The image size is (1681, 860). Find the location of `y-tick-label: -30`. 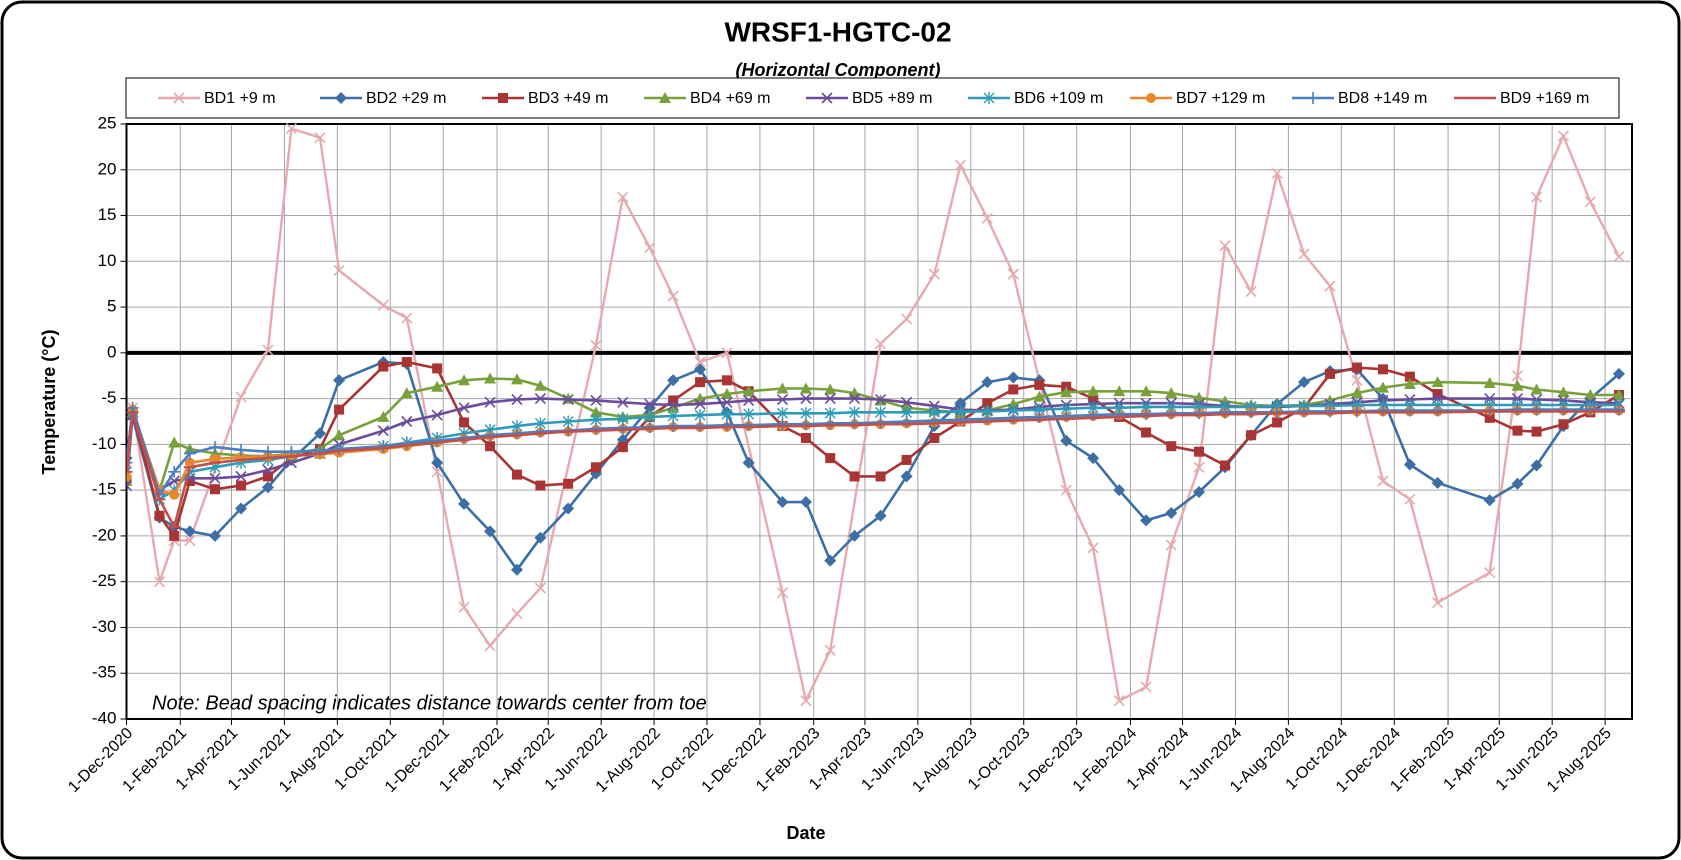

y-tick-label: -30 is located at coordinates (104, 626).